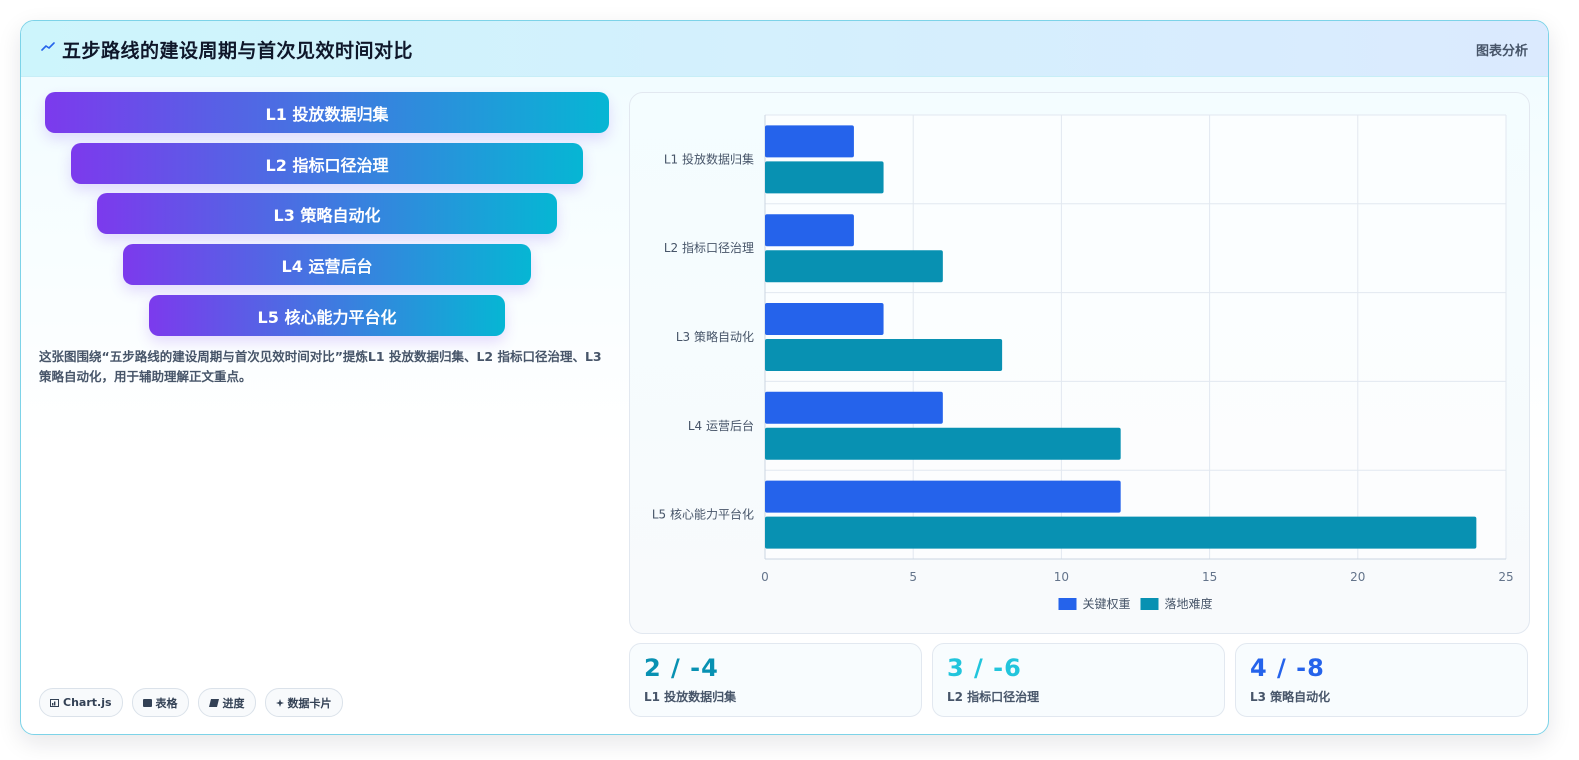 The height and width of the screenshot is (760, 1579). Describe the element at coordinates (1107, 604) in the screenshot. I see `legend-label: 关键权重` at that location.